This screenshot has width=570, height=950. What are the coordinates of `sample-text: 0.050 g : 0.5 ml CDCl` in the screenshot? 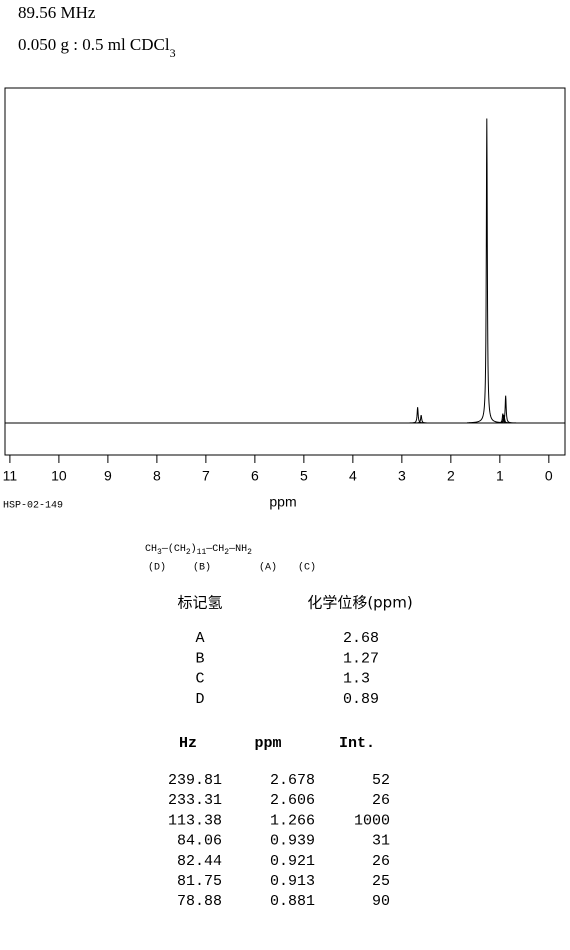 It's located at (94, 44).